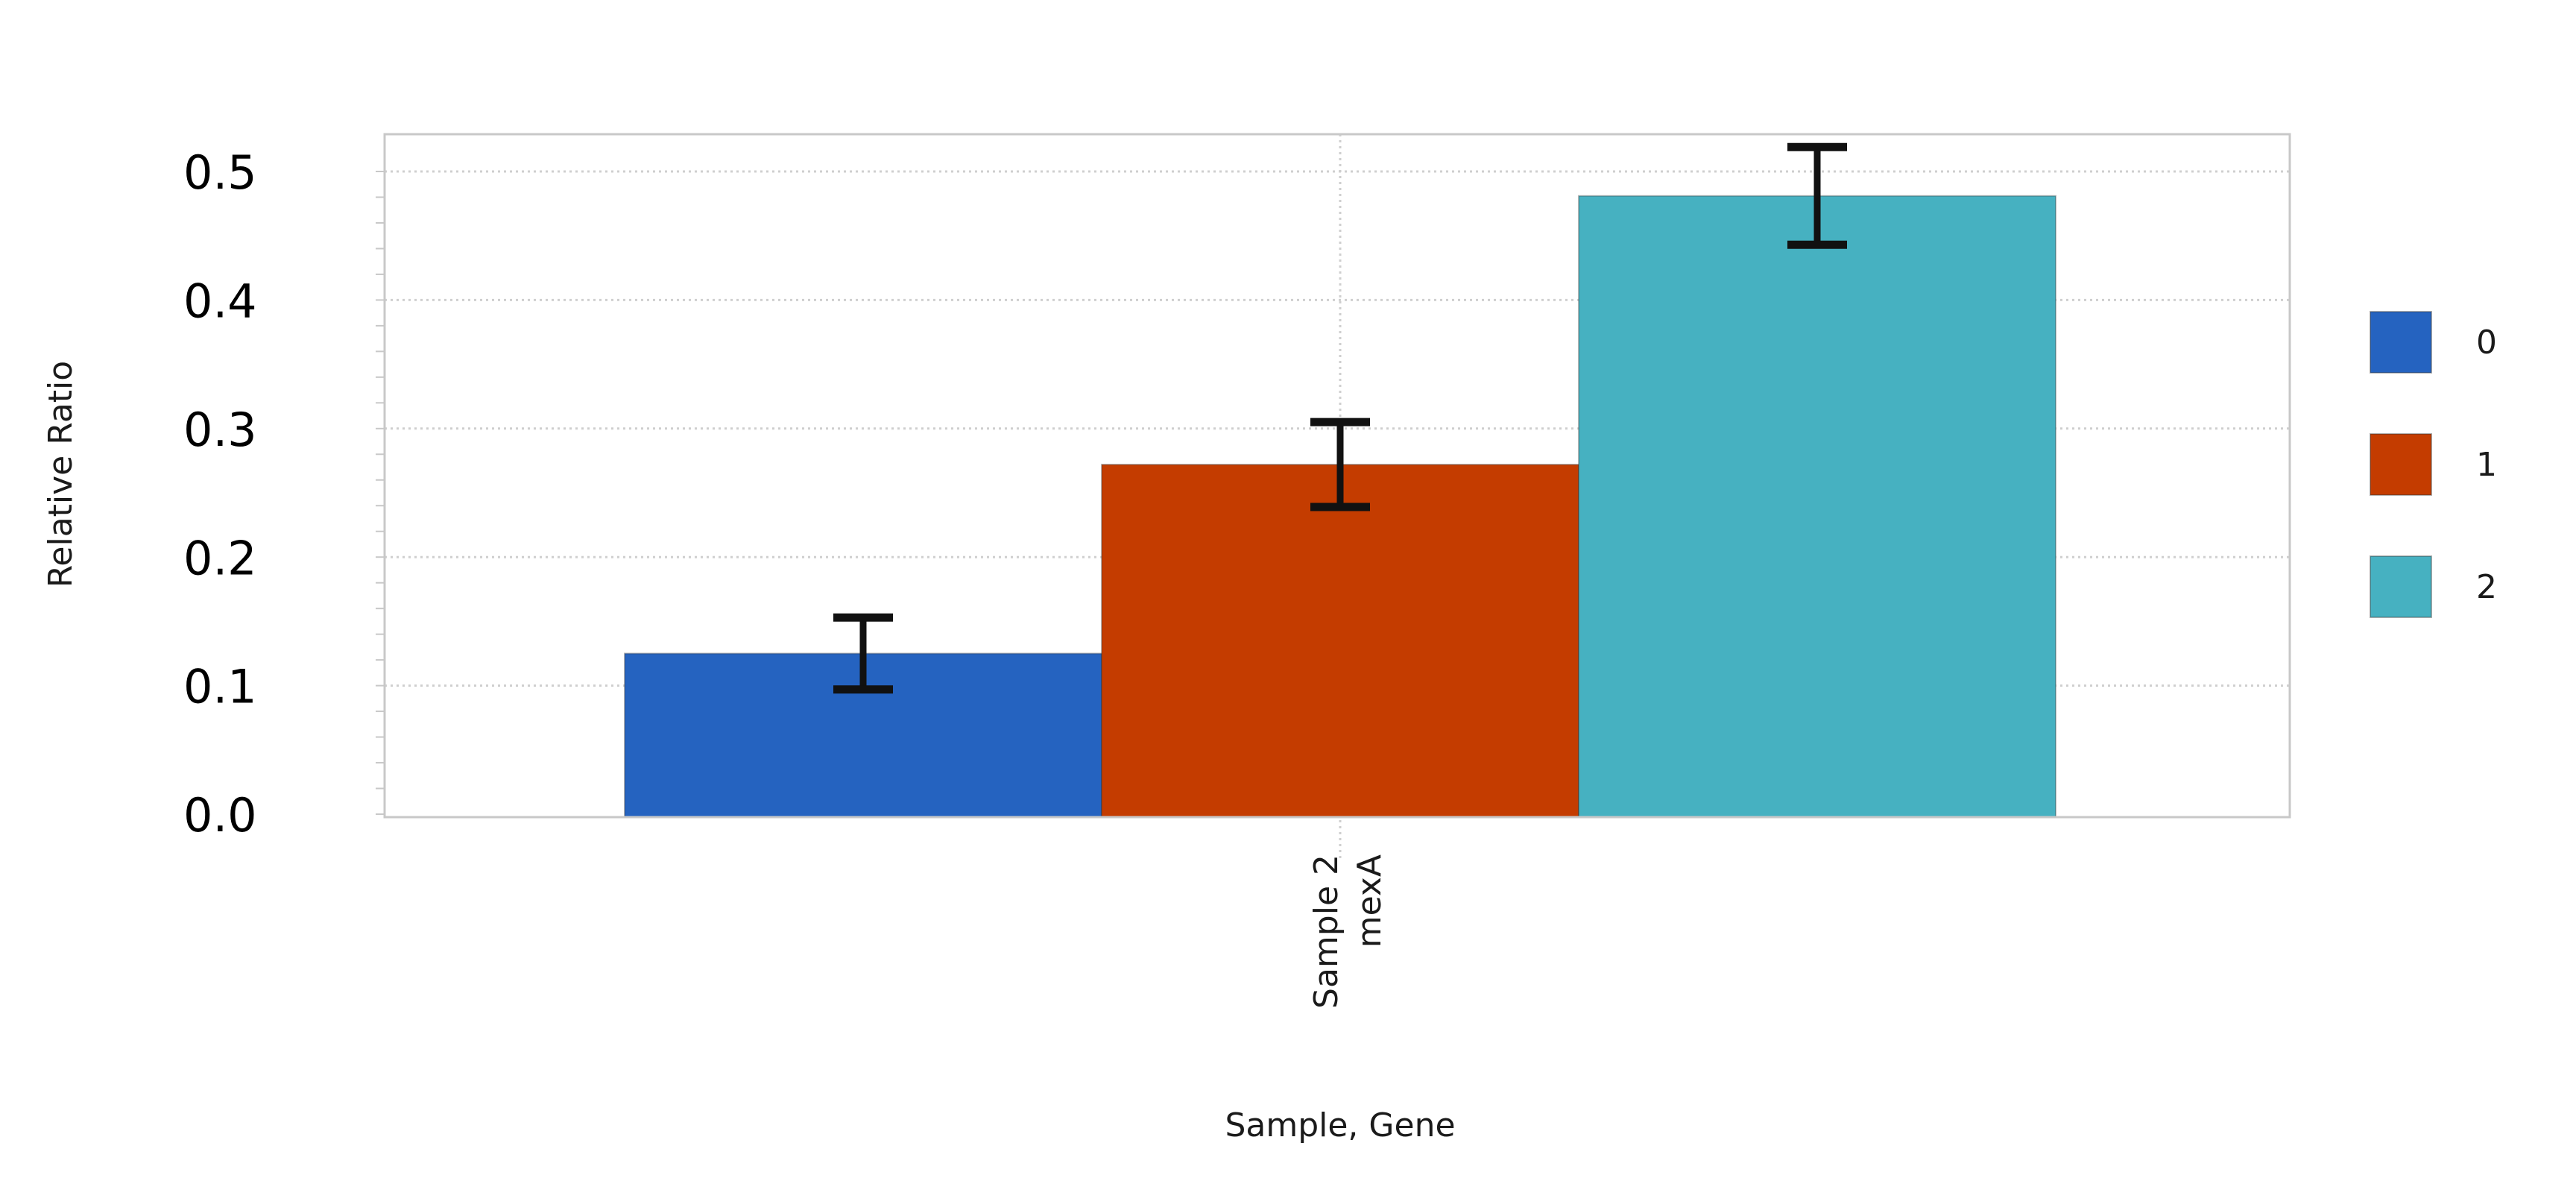 The image size is (2576, 1178). Describe the element at coordinates (2433, 342) in the screenshot. I see `legend-item-0: 0` at that location.